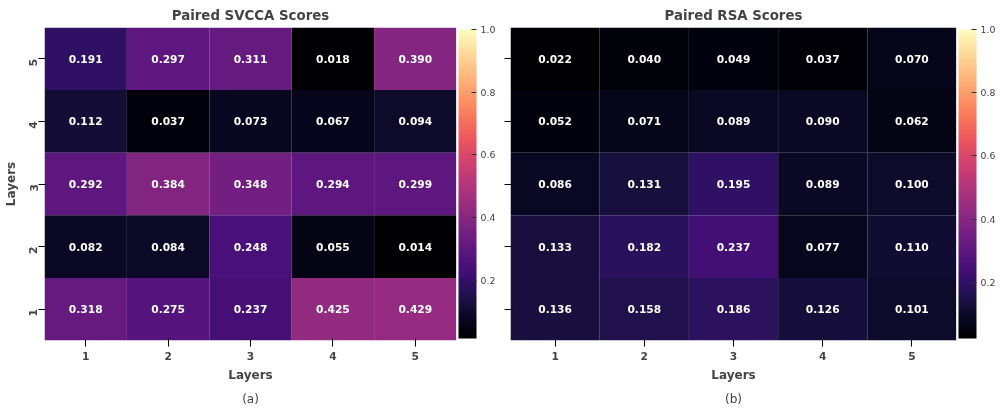  I want to click on chart-title: Paired SVCCA Scores, so click(250, 15).